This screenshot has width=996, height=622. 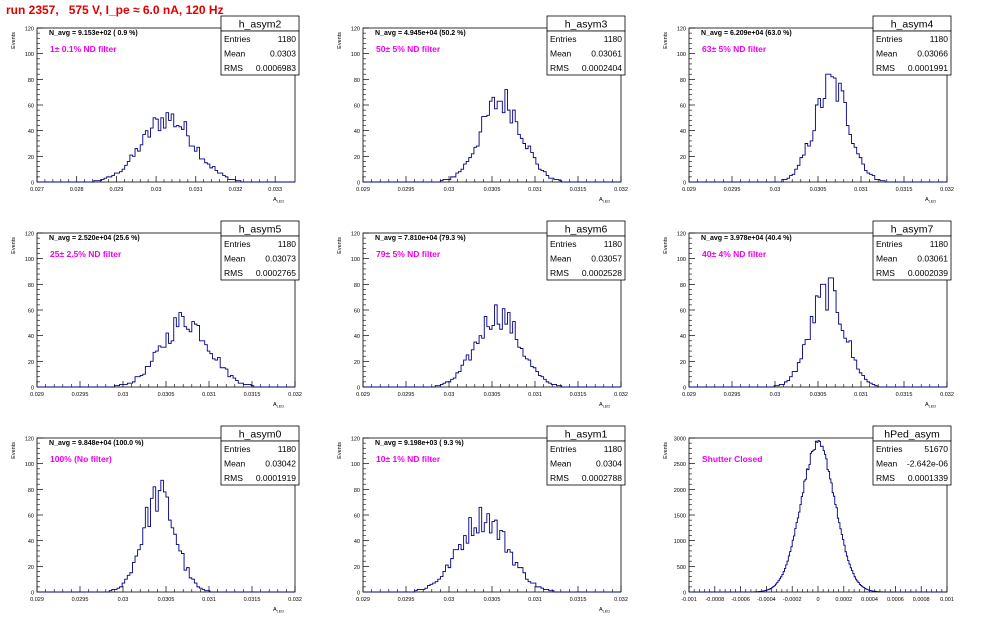 What do you see at coordinates (928, 273) in the screenshot?
I see `stats-value: 0.0002039` at bounding box center [928, 273].